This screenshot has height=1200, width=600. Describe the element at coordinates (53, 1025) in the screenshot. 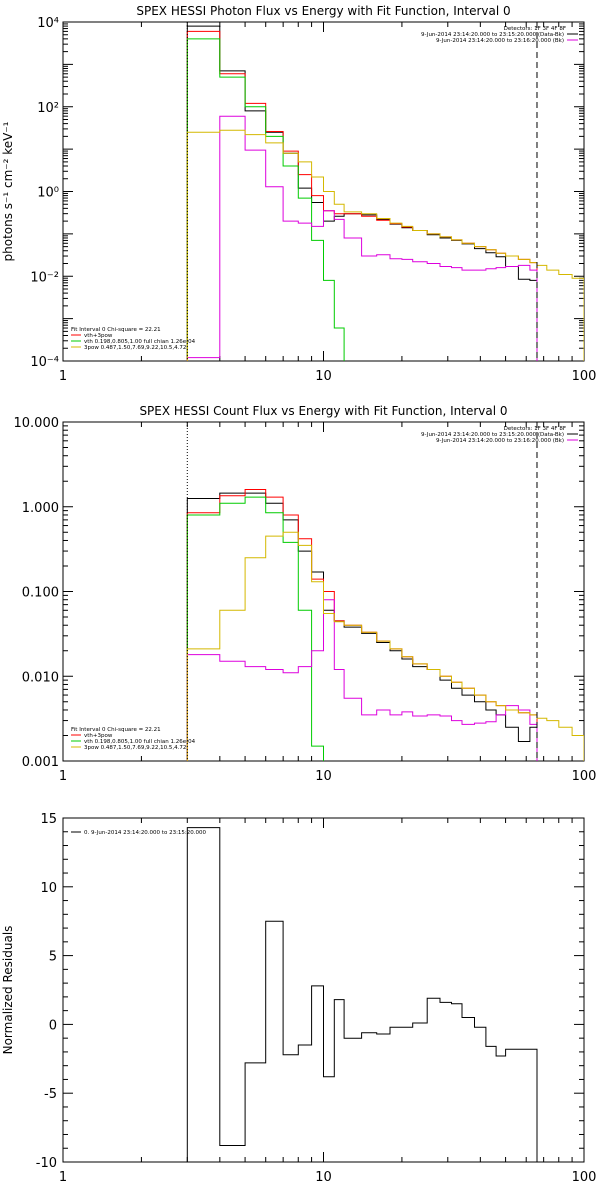

I see `y-tick-label: 0` at that location.